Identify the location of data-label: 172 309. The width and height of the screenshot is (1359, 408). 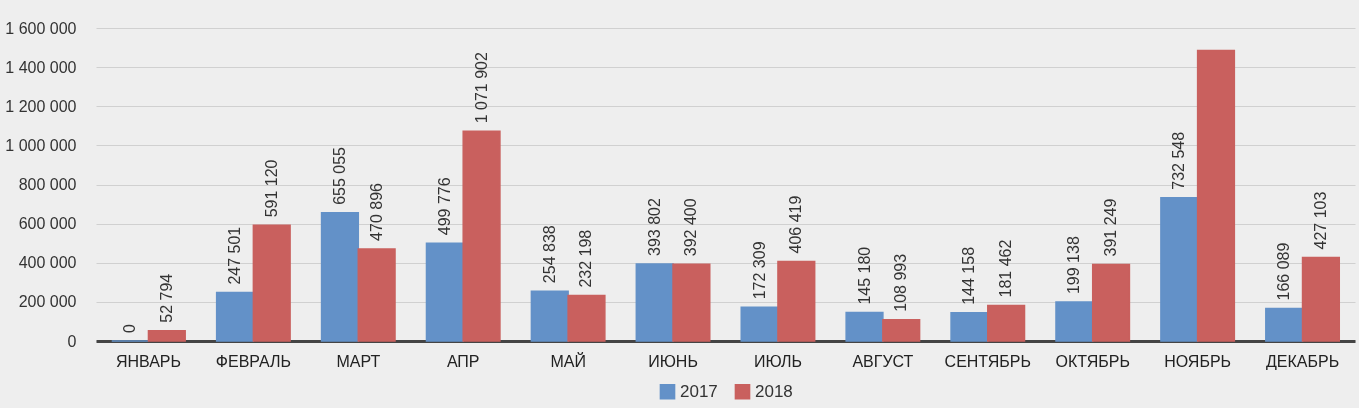
(759, 270).